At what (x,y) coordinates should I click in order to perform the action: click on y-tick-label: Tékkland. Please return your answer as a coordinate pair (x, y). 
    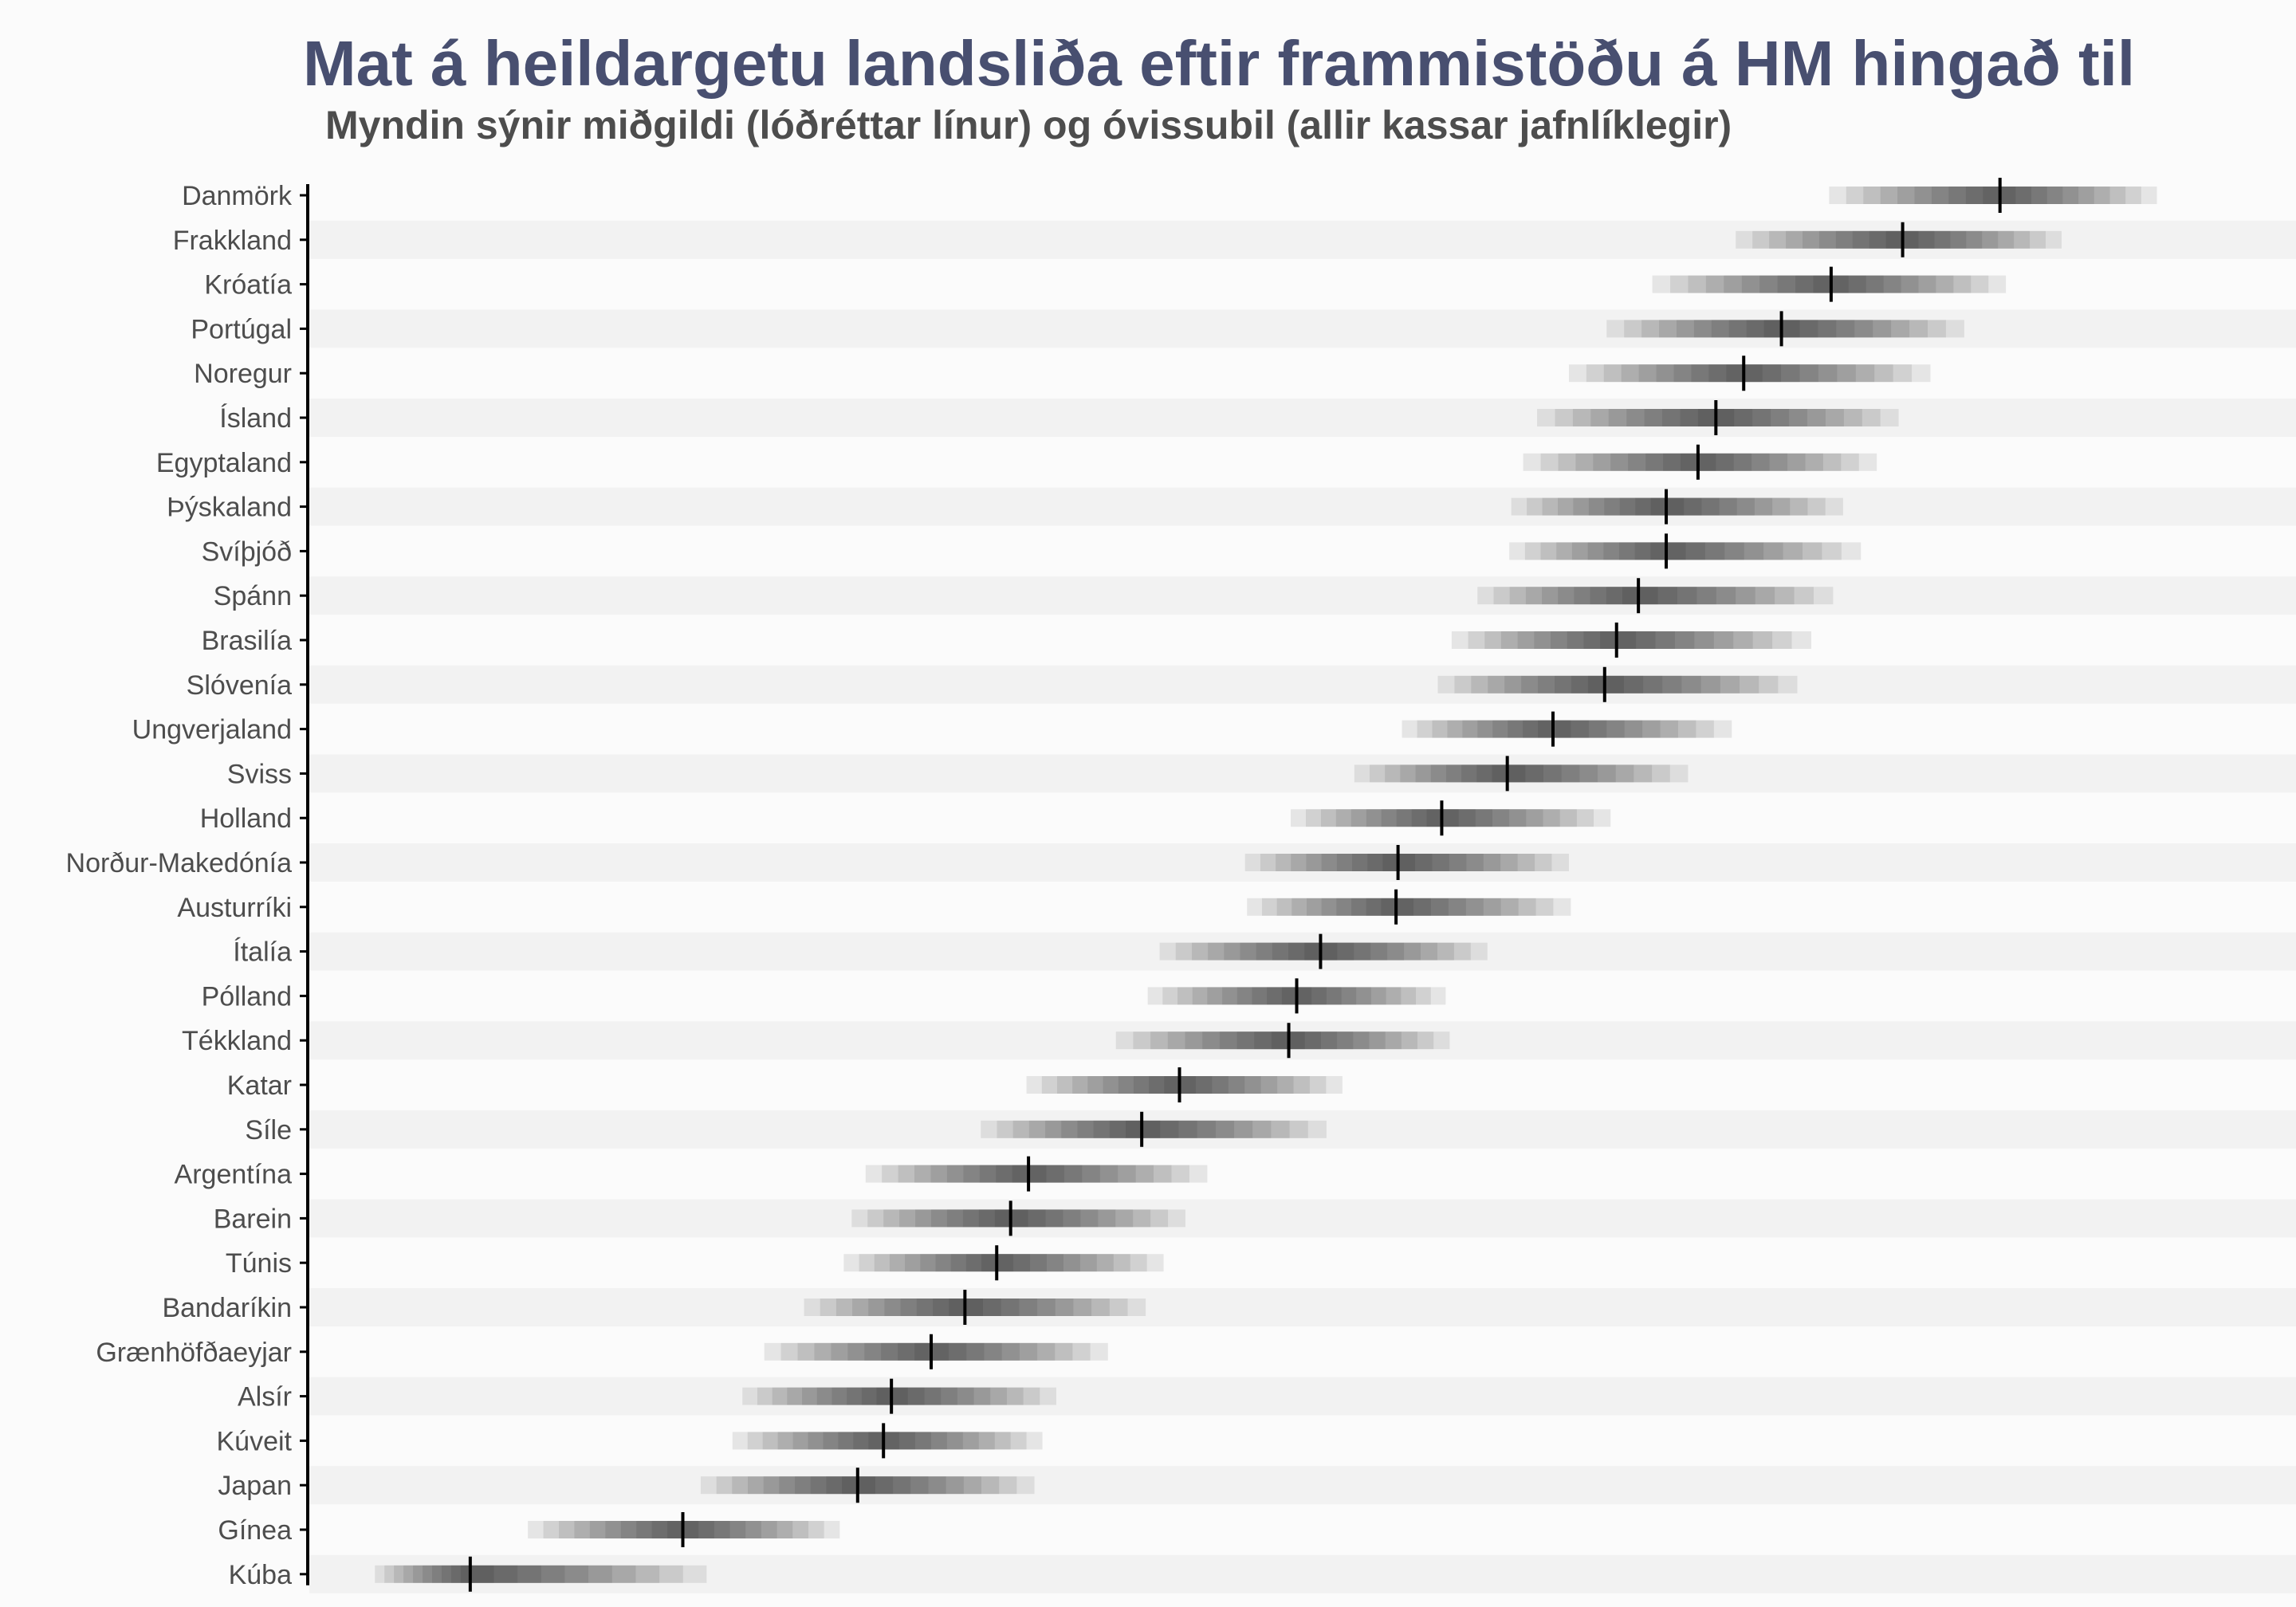
    Looking at the image, I should click on (237, 1041).